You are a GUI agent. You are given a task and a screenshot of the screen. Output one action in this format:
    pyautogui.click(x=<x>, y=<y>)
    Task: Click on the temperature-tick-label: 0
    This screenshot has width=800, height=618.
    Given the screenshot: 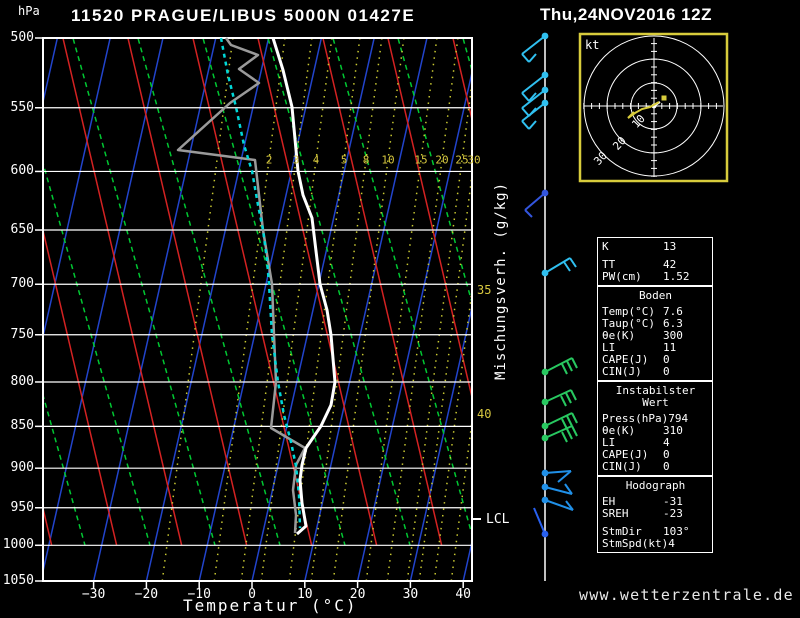 What is the action you would take?
    pyautogui.click(x=252, y=594)
    